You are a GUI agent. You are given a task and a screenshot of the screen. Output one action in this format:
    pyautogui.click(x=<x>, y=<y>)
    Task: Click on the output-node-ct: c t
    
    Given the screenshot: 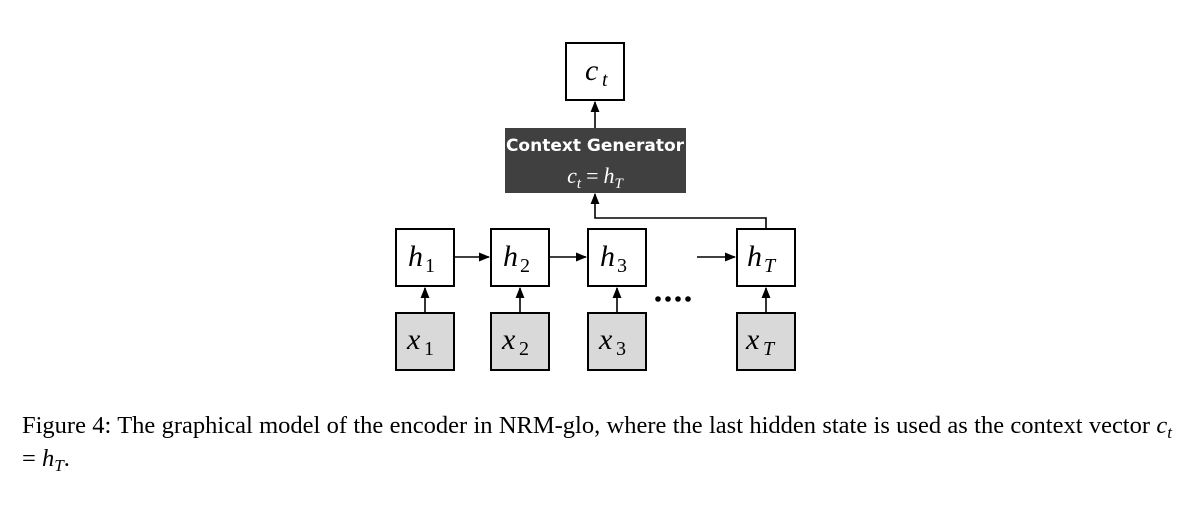 What is the action you would take?
    pyautogui.click(x=595, y=71)
    